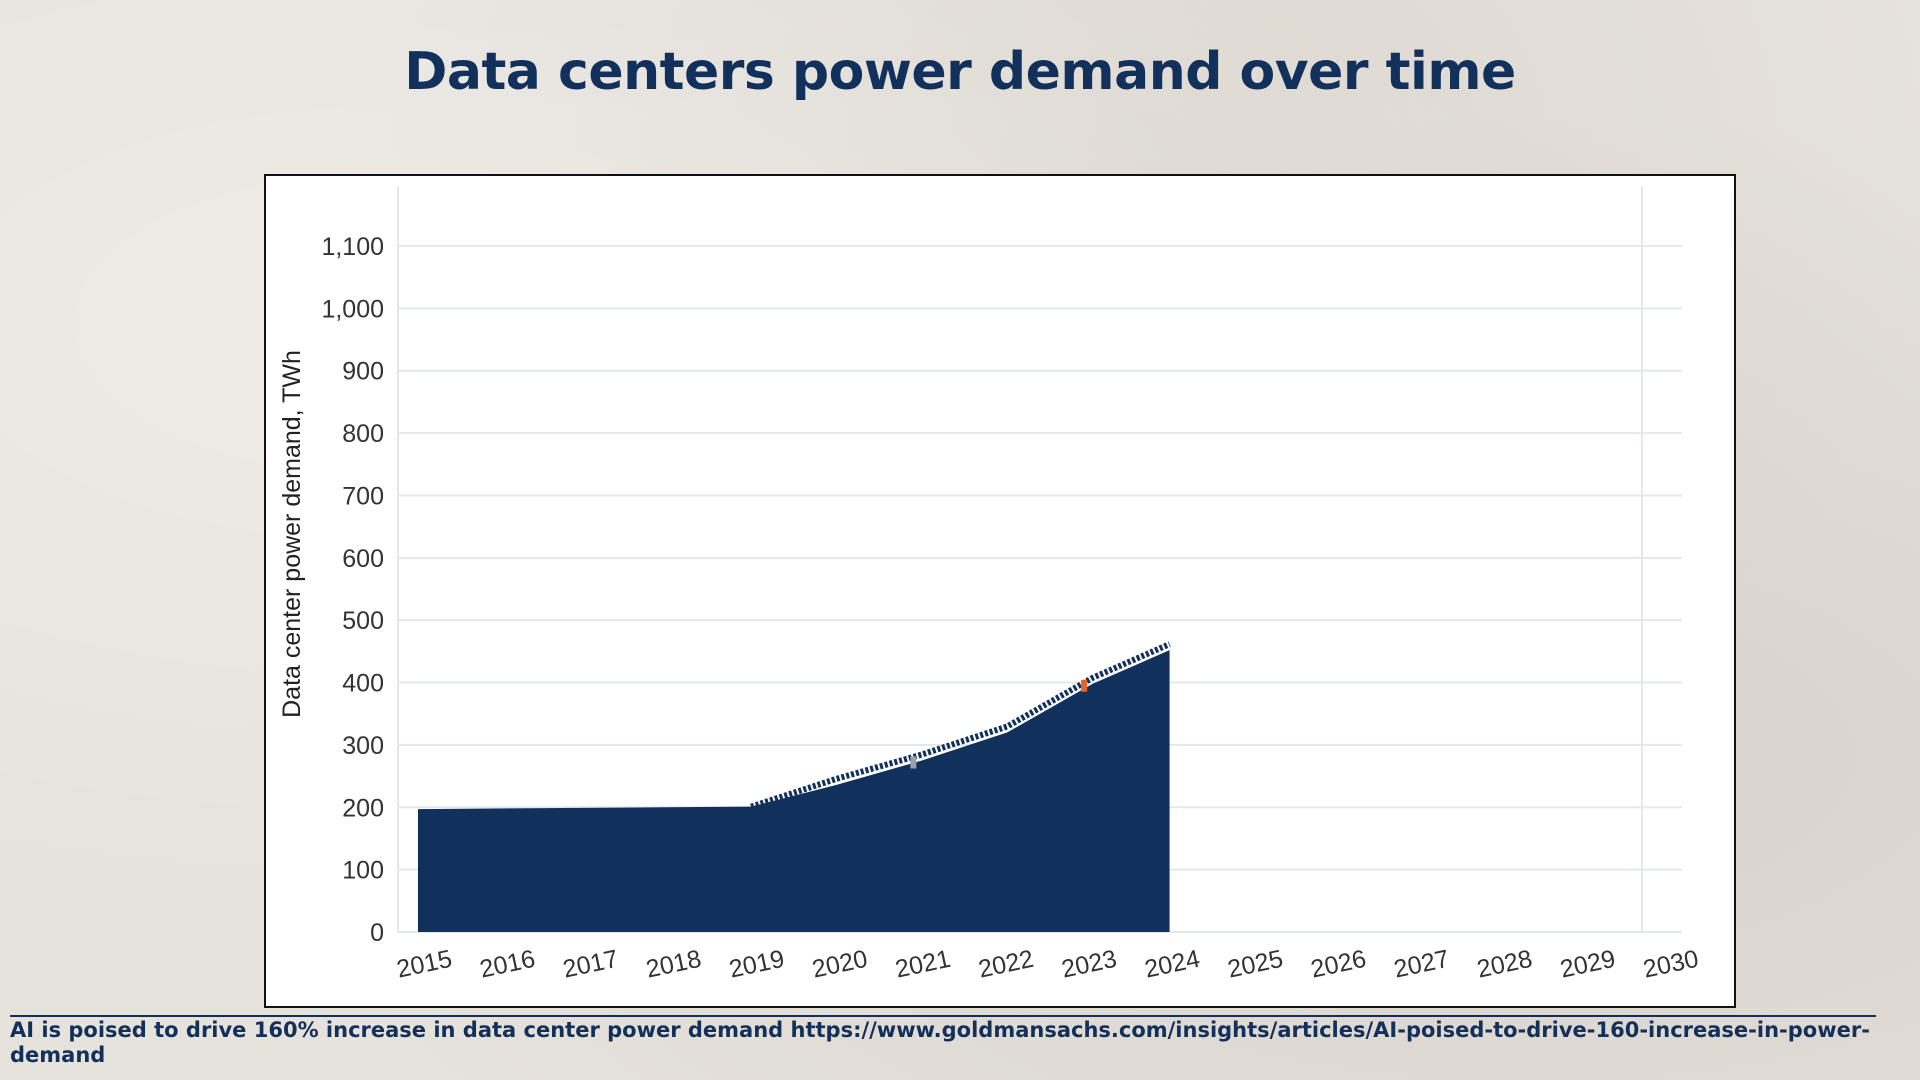  Describe the element at coordinates (943, 1016) in the screenshot. I see `footer-divider` at that location.